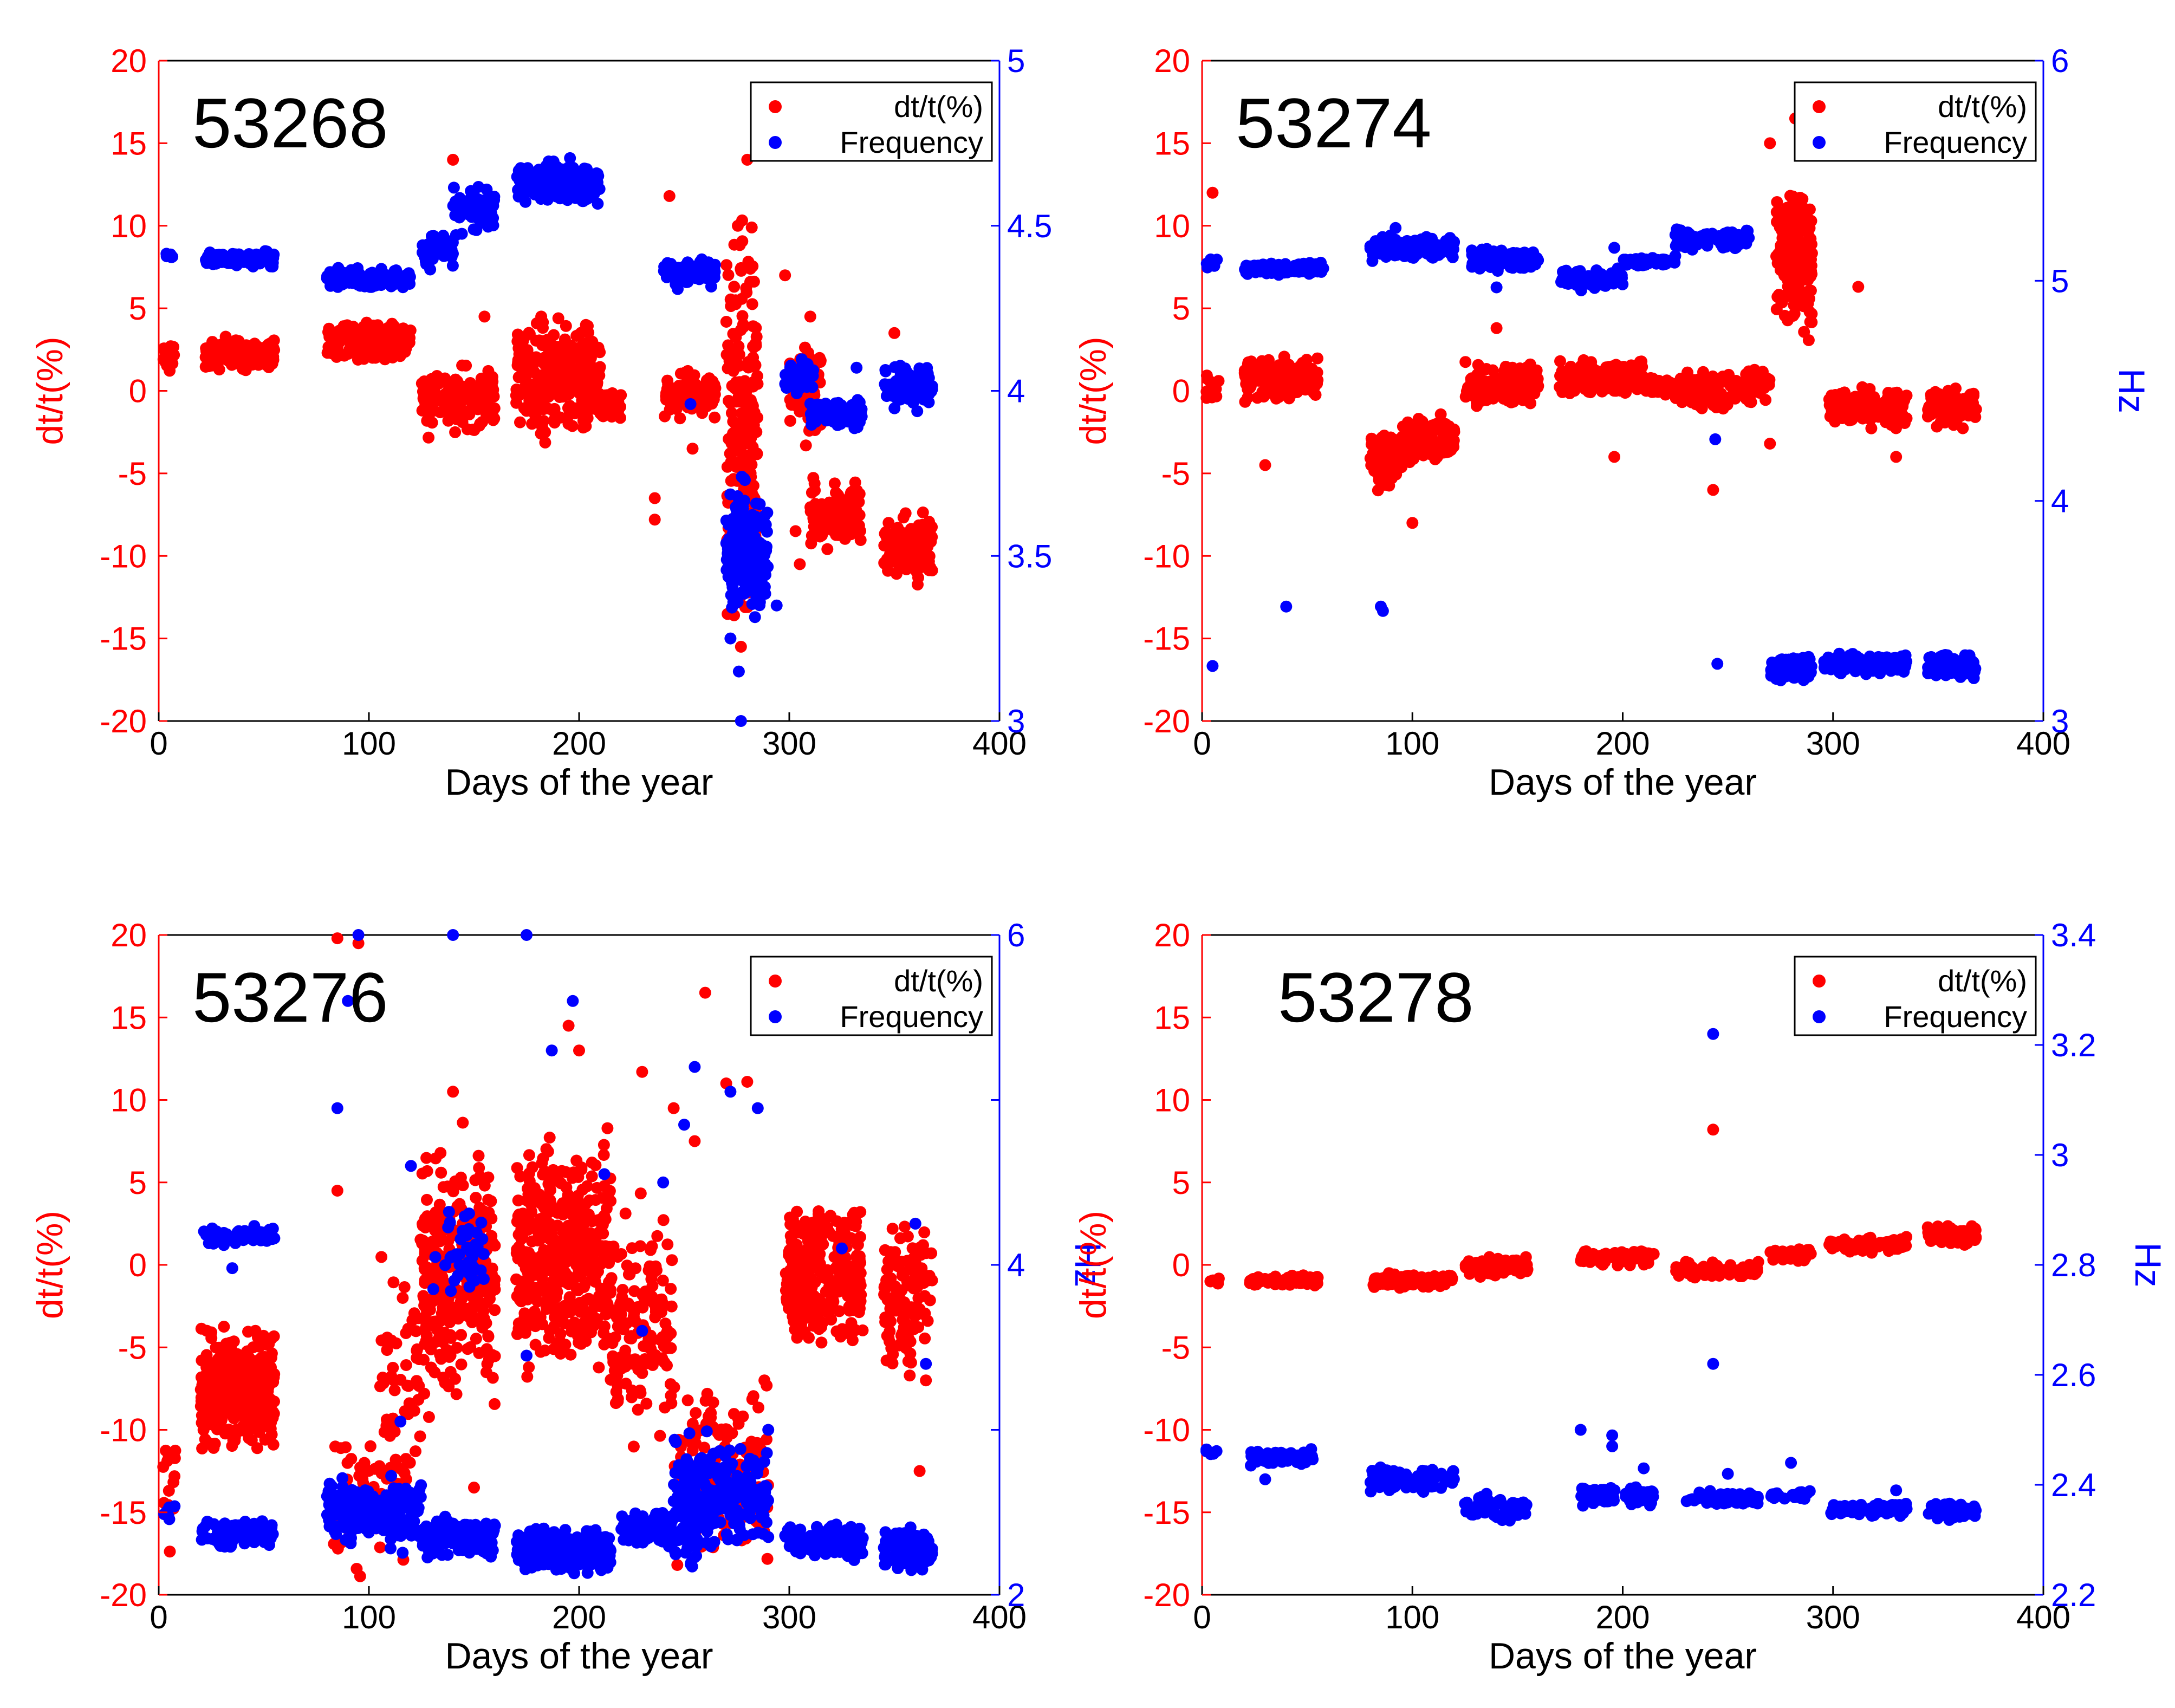 The width and height of the screenshot is (2175, 1708). Describe the element at coordinates (1029, 226) in the screenshot. I see `right-y-tick-label: 4.5` at that location.